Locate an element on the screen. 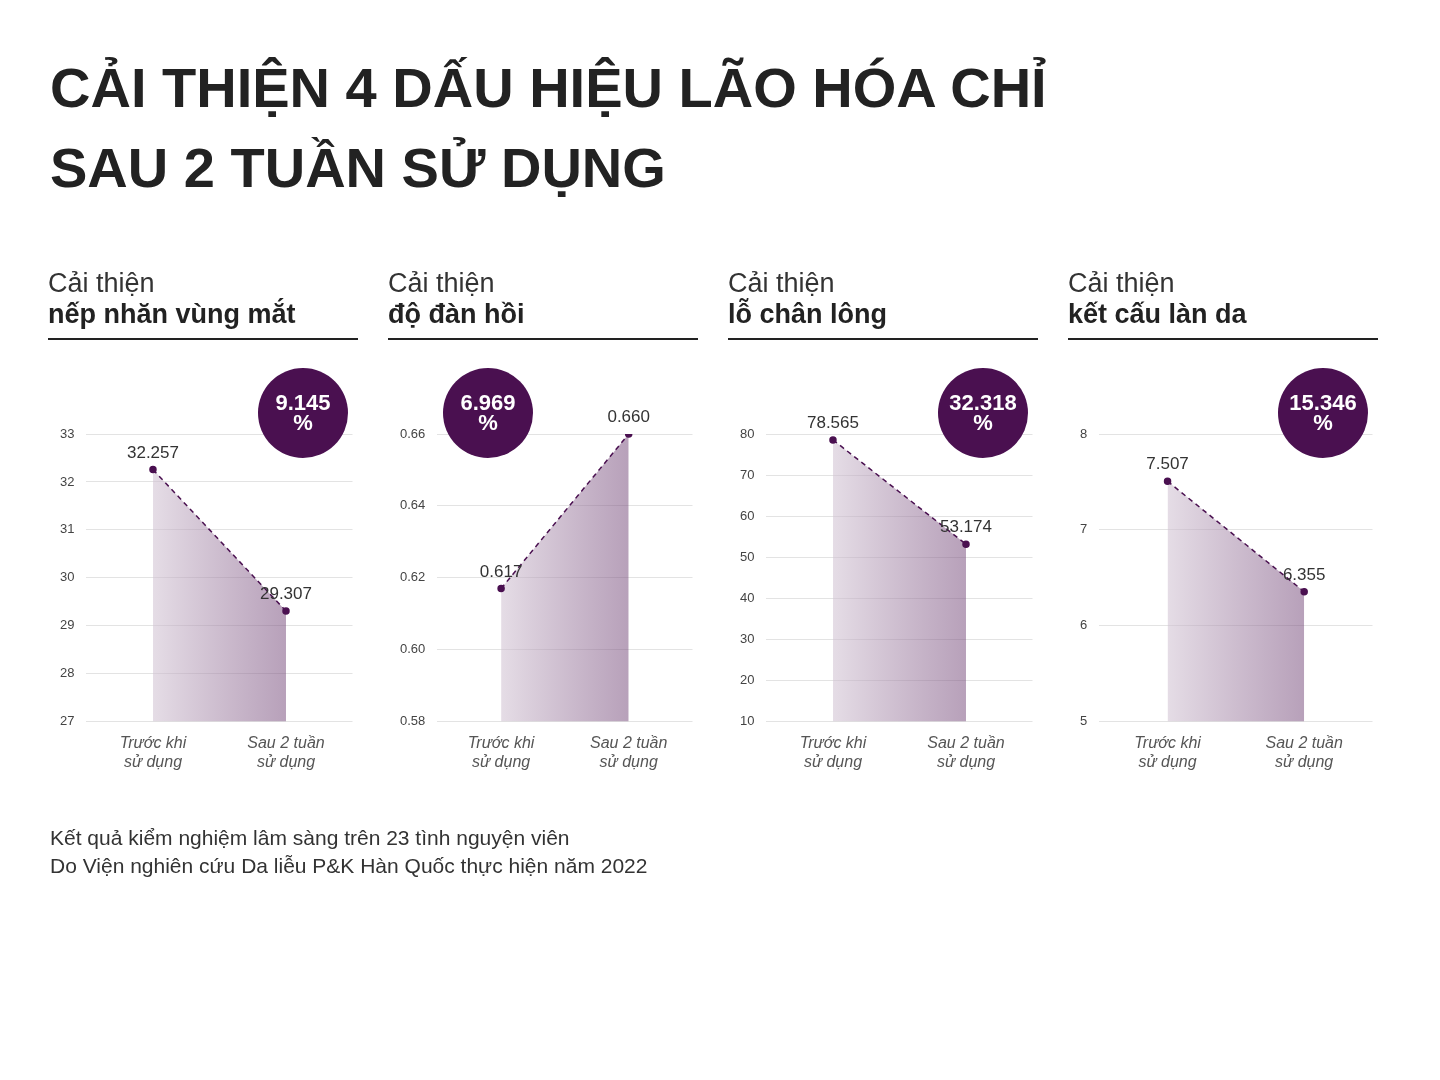 This screenshot has width=1440, height=1080. data-label: 0.660 is located at coordinates (628, 417).